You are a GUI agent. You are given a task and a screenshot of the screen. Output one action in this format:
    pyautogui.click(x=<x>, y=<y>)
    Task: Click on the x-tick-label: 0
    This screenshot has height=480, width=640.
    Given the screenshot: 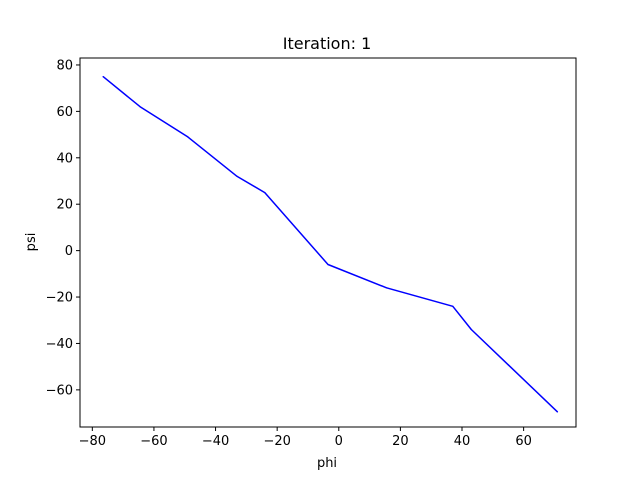 What is the action you would take?
    pyautogui.click(x=339, y=441)
    